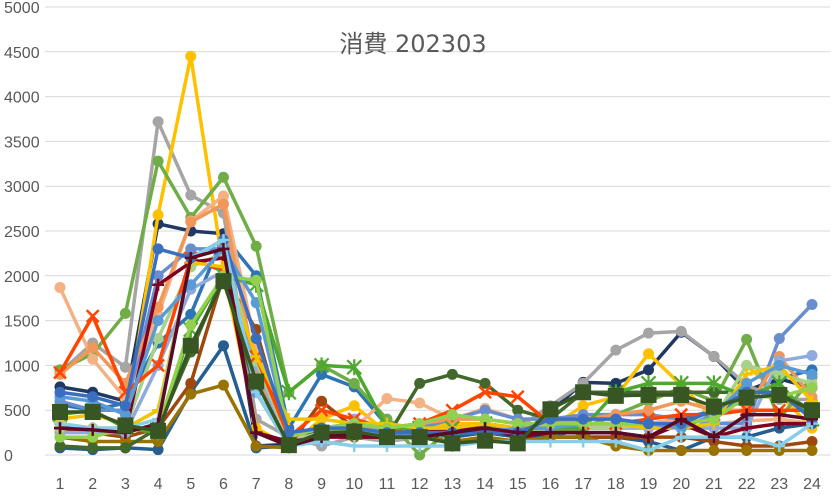  What do you see at coordinates (22, 366) in the screenshot?
I see `y-tick-label: 1000` at bounding box center [22, 366].